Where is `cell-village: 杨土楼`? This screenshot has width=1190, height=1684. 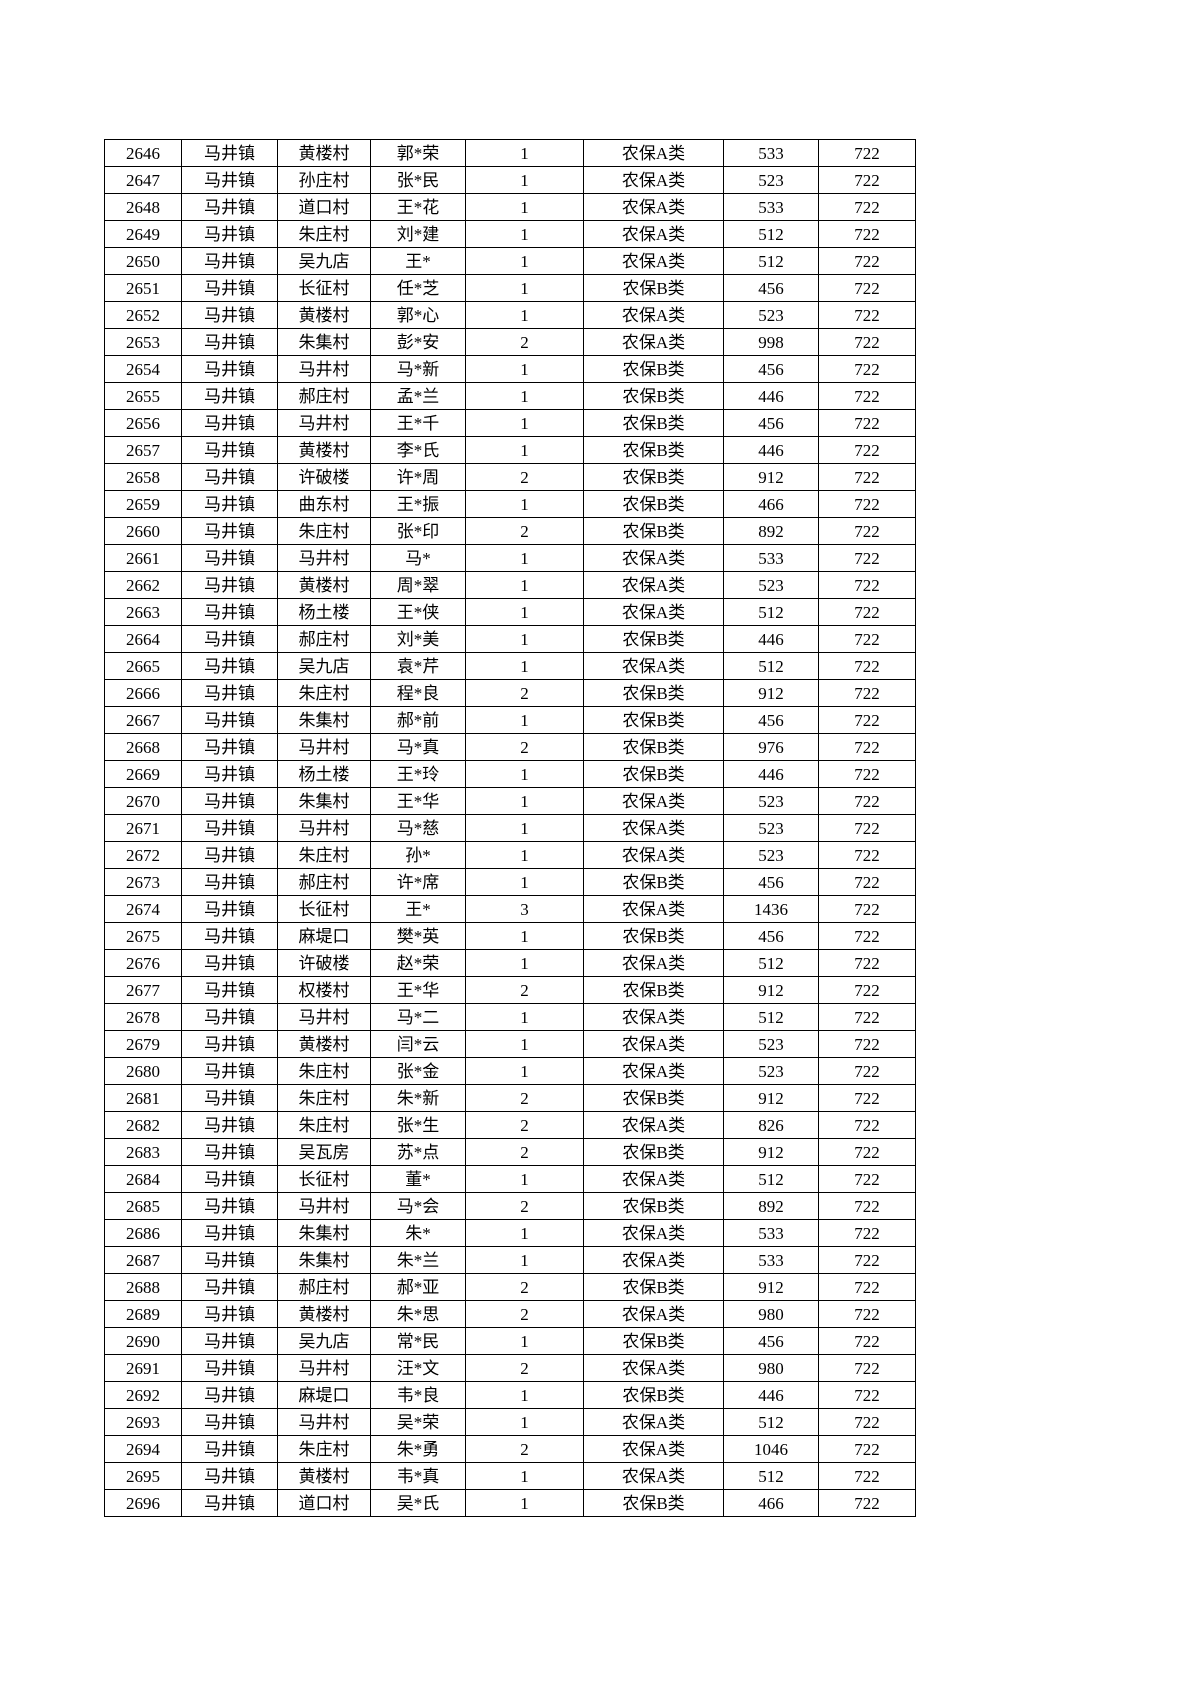 cell-village: 杨土楼 is located at coordinates (324, 612).